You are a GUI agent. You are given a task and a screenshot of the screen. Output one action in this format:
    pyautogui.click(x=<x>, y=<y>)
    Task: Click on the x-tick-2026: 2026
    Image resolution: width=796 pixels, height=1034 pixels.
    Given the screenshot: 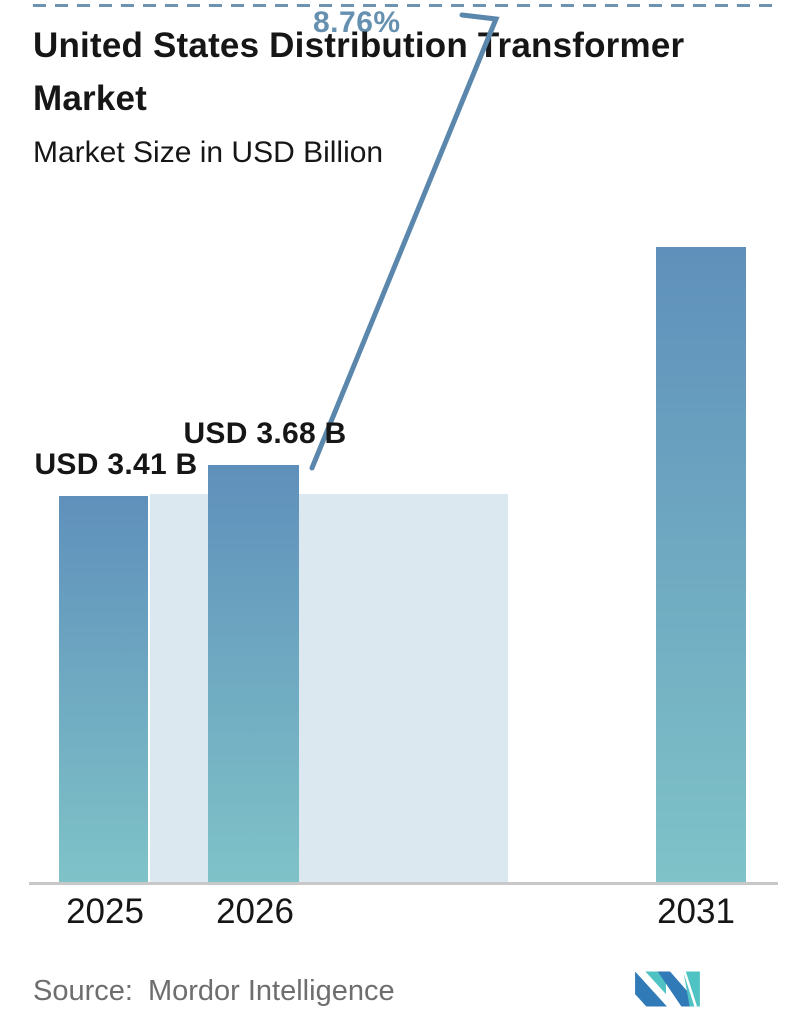 What is the action you would take?
    pyautogui.click(x=255, y=911)
    